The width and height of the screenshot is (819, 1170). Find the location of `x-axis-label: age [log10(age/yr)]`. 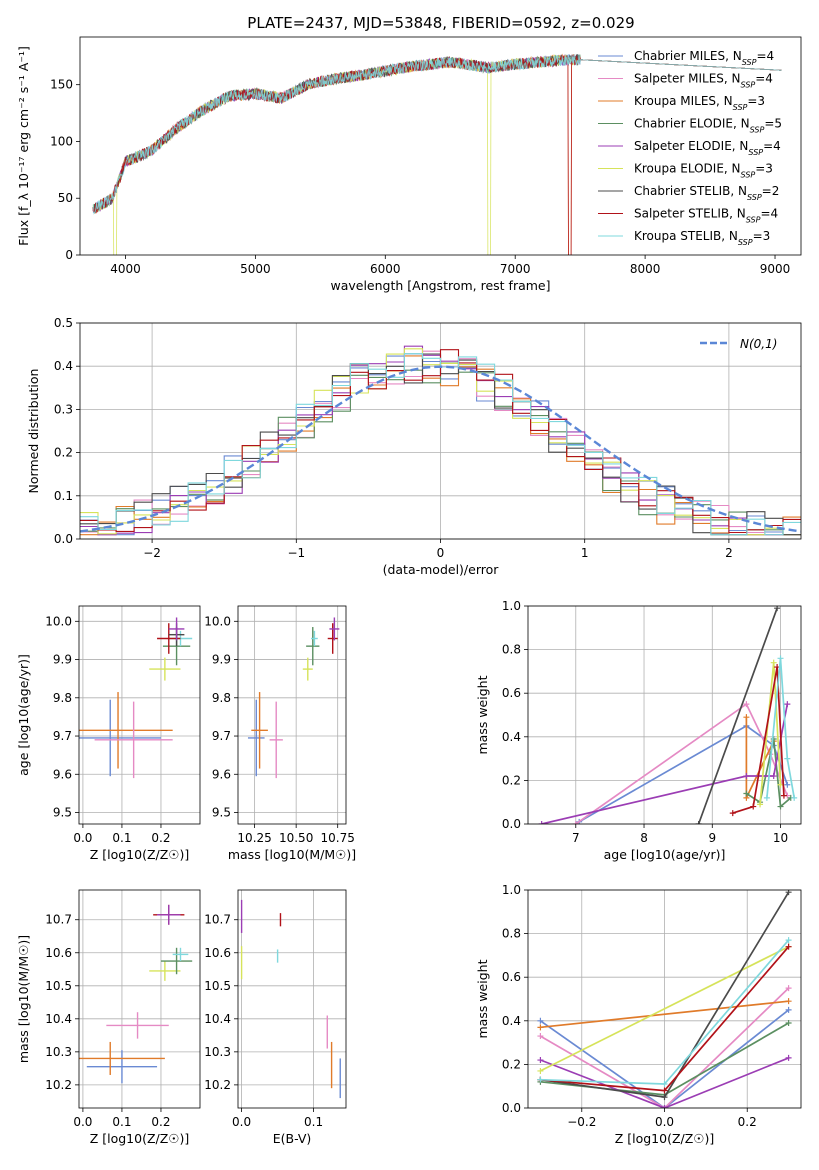

x-axis-label: age [log10(age/yr)] is located at coordinates (665, 854).